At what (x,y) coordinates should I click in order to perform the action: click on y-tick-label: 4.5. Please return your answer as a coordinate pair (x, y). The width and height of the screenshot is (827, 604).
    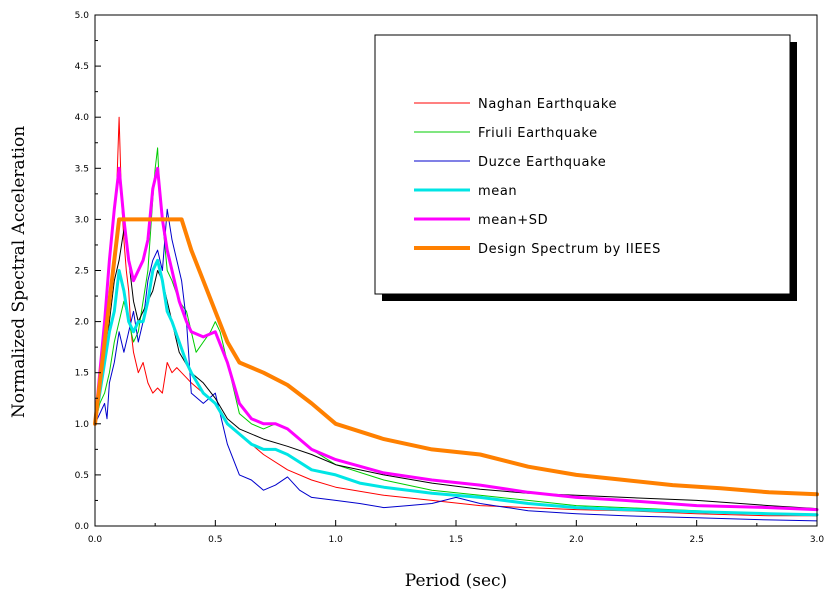
    Looking at the image, I should click on (82, 67).